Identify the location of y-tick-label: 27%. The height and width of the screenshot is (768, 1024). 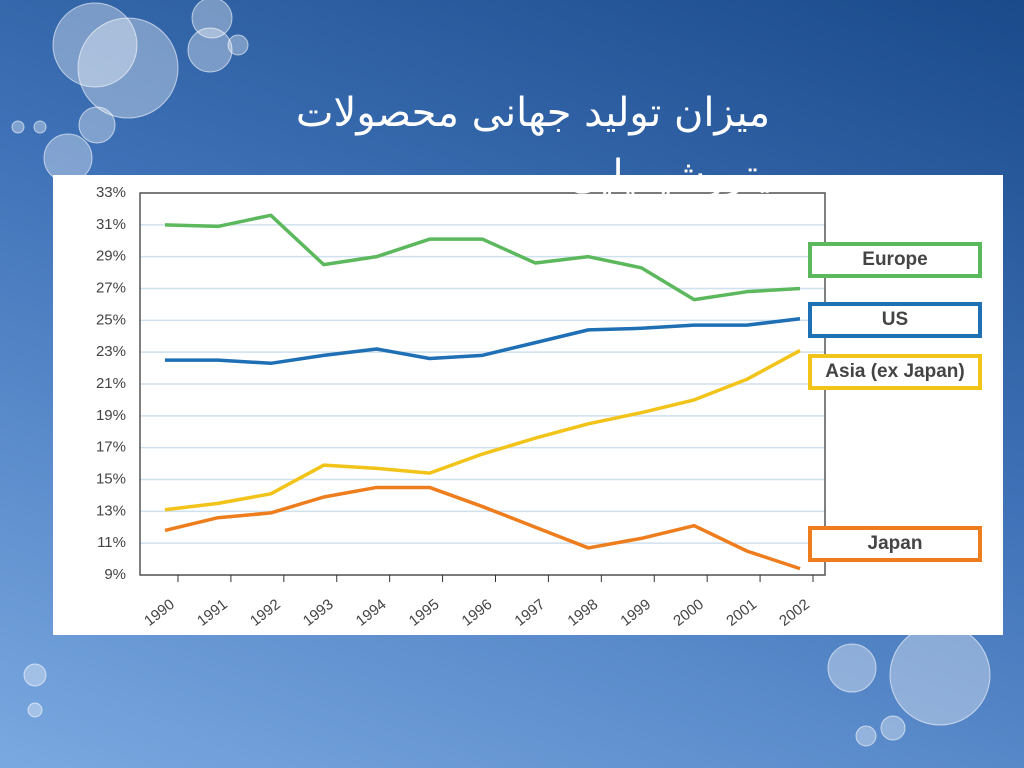
(111, 287).